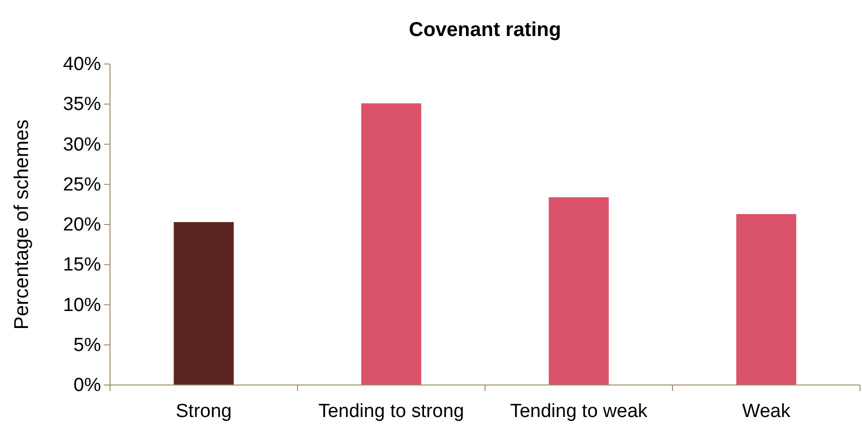 The width and height of the screenshot is (862, 428). What do you see at coordinates (82, 65) in the screenshot?
I see `y-tick-label: 40%` at bounding box center [82, 65].